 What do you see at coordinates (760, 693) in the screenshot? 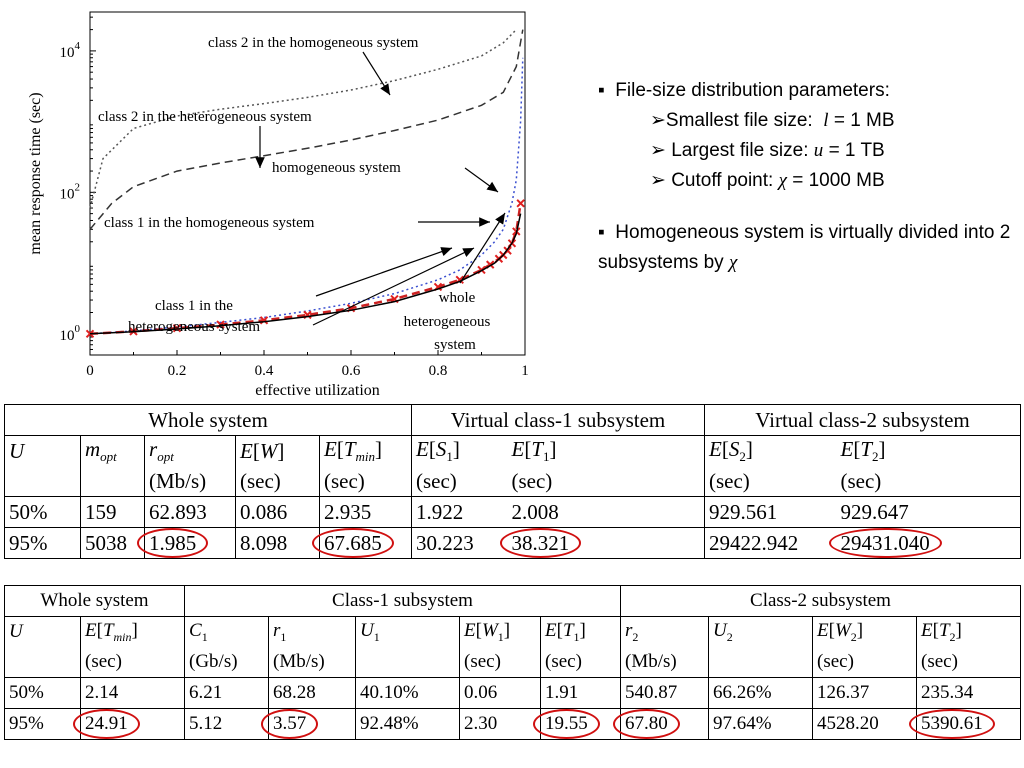
I see `table-cell: 66.26%` at bounding box center [760, 693].